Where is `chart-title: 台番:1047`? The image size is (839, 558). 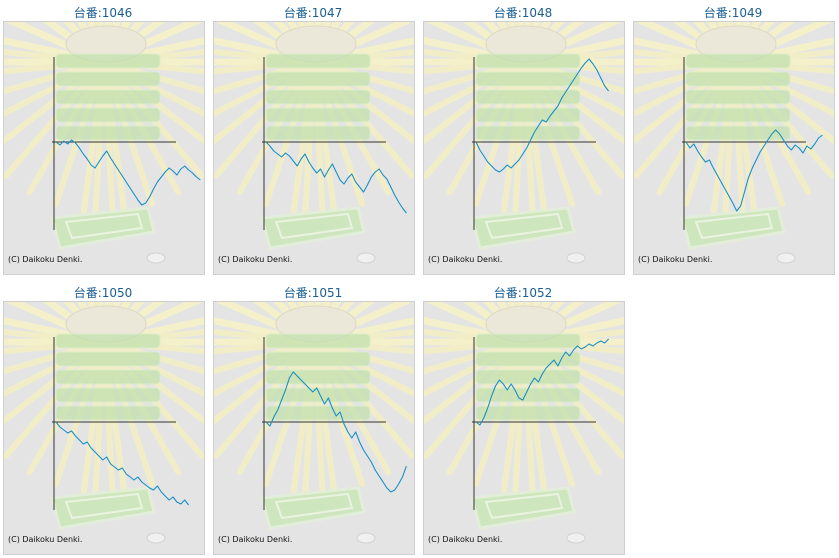
chart-title: 台番:1047 is located at coordinates (313, 13).